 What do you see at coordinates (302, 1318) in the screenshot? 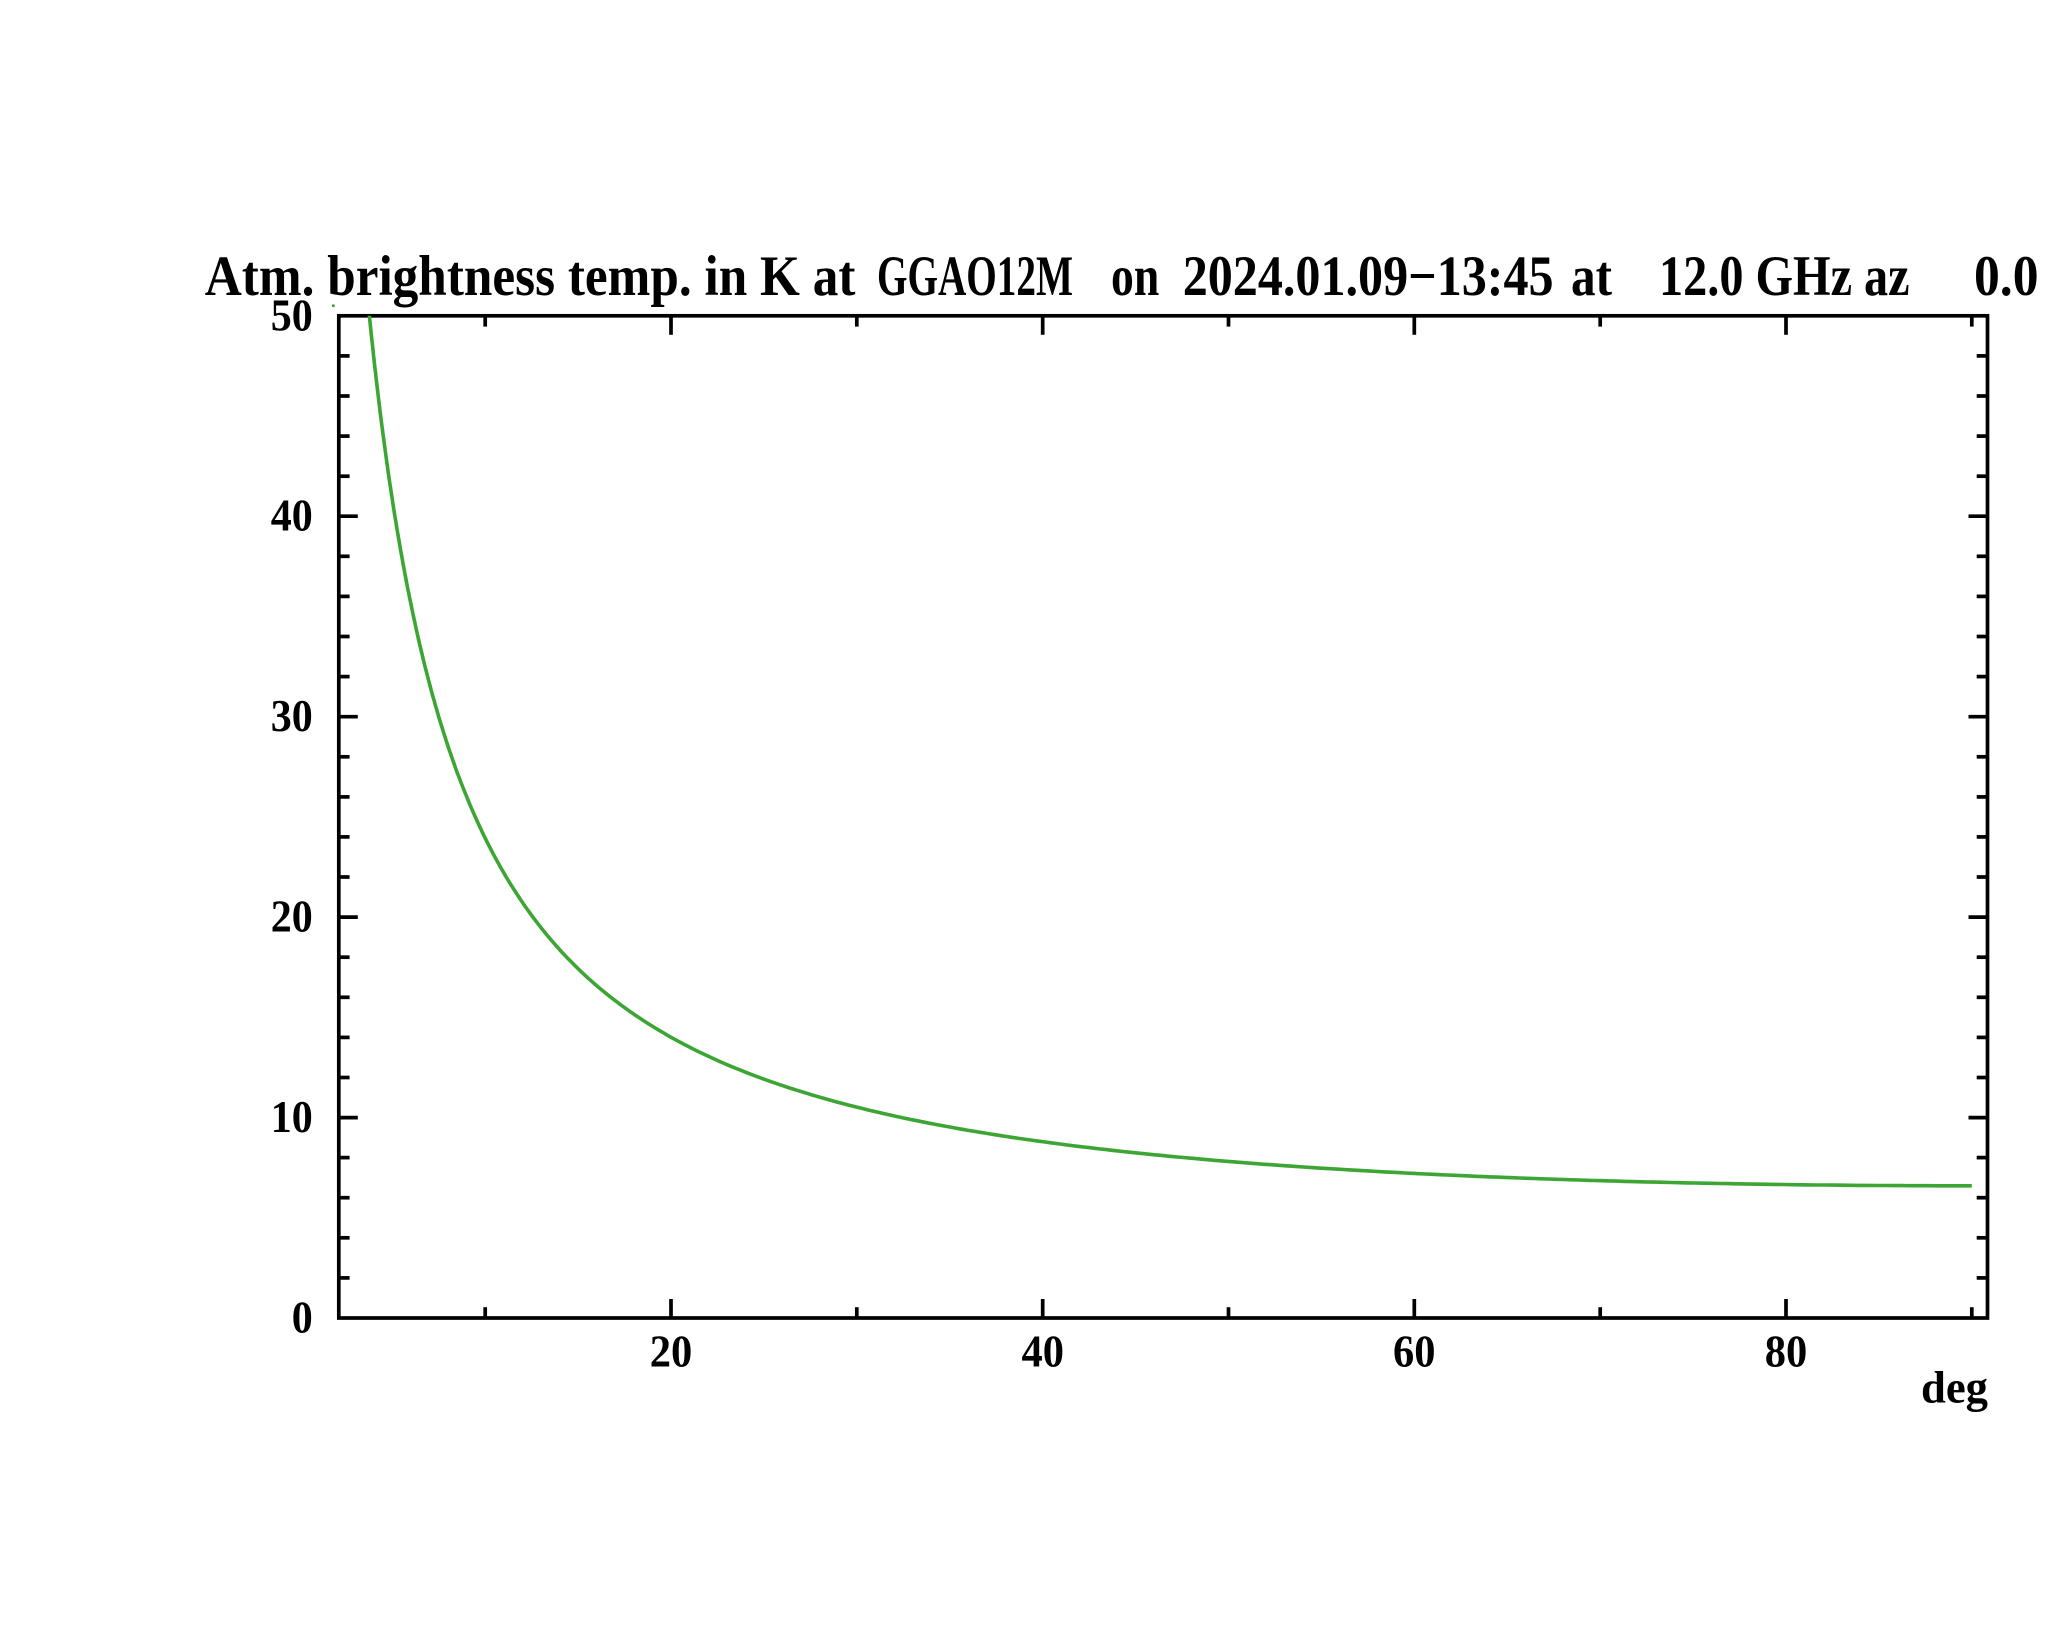
I see `svg-text: 0` at bounding box center [302, 1318].